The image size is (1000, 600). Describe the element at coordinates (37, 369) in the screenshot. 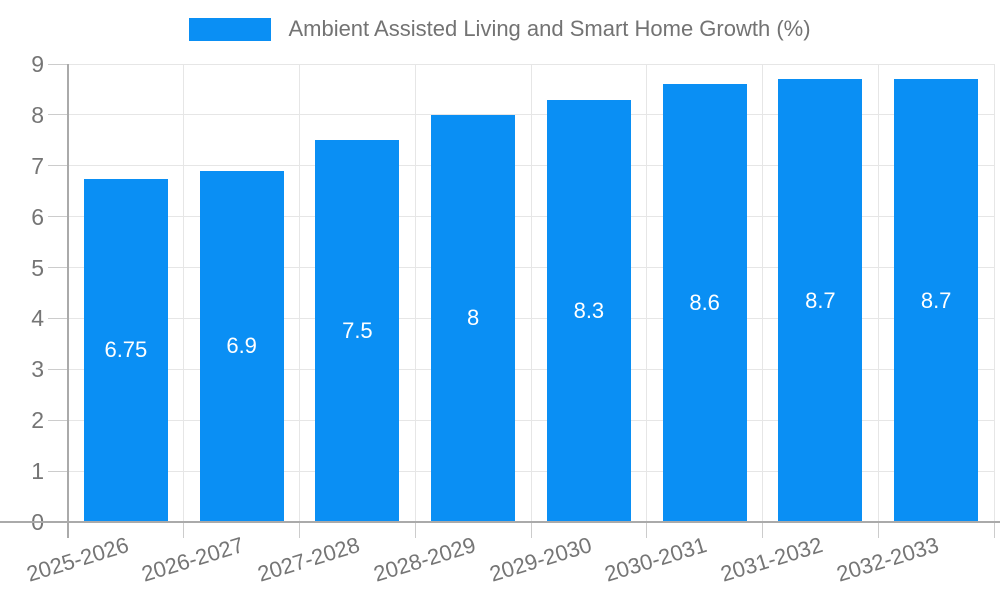

I see `y-tick-label: 3` at that location.